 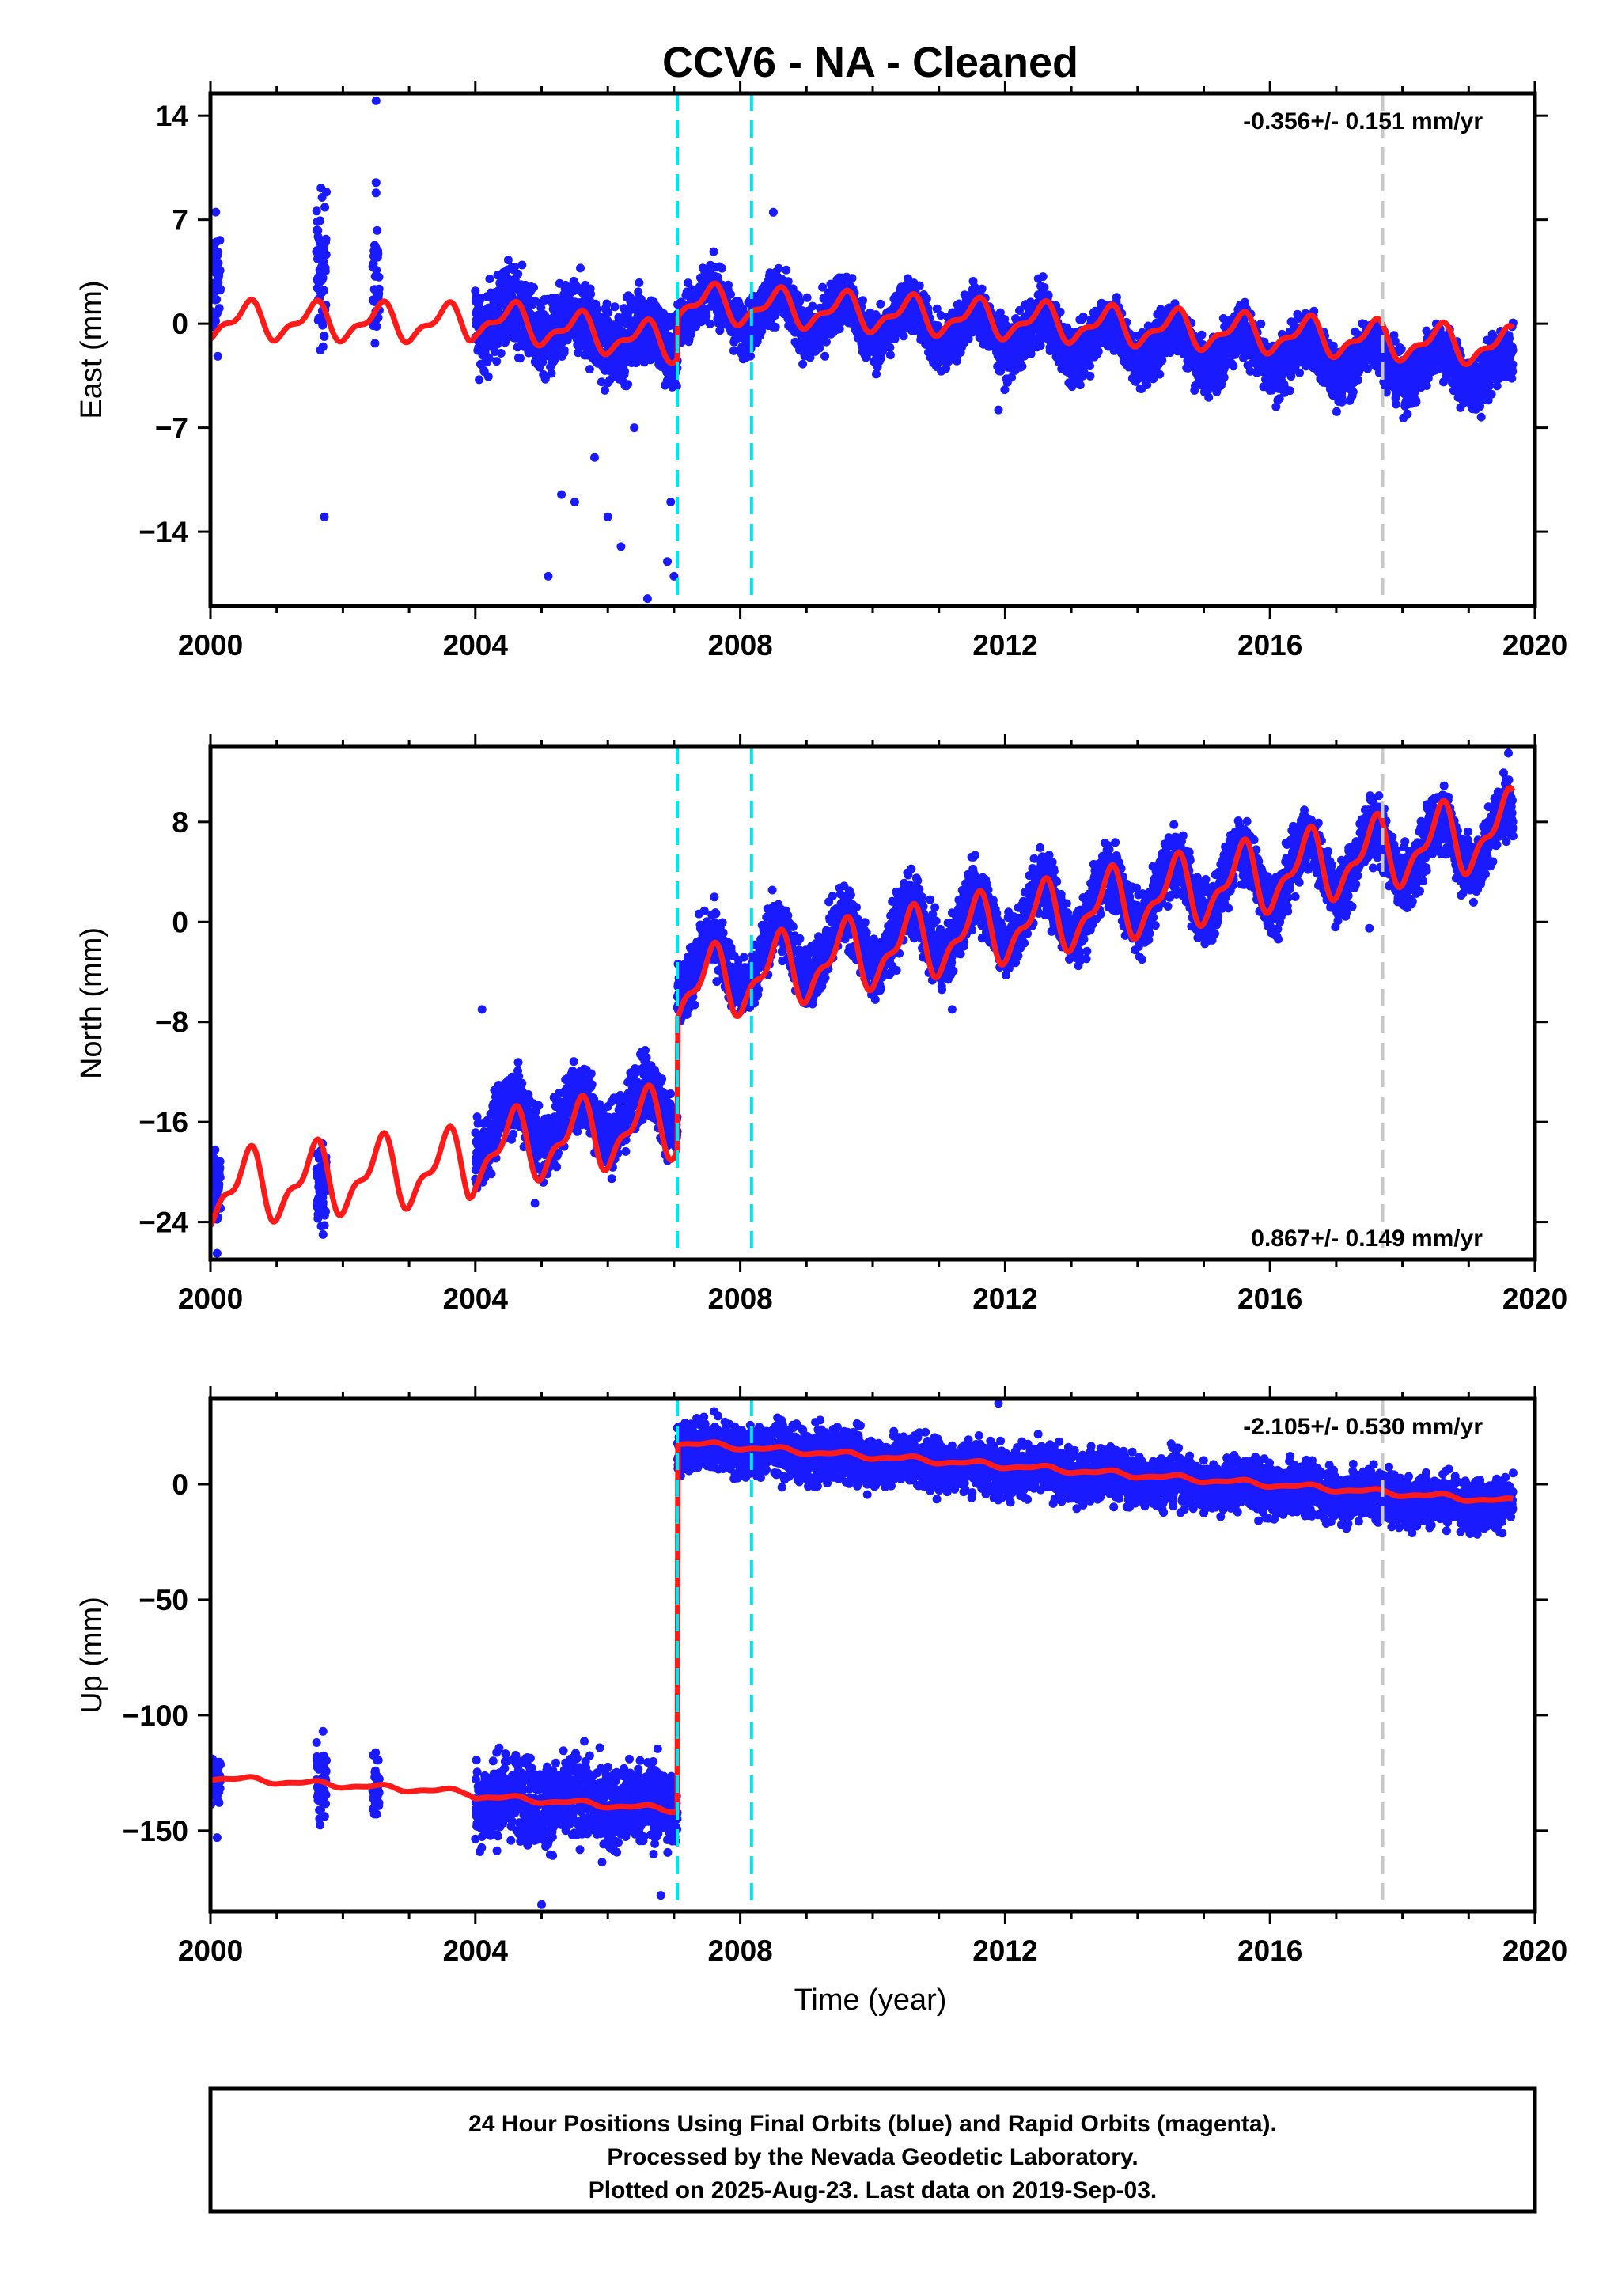 What do you see at coordinates (870, 63) in the screenshot?
I see `figure-title: CCV6 - NA - Cleaned` at bounding box center [870, 63].